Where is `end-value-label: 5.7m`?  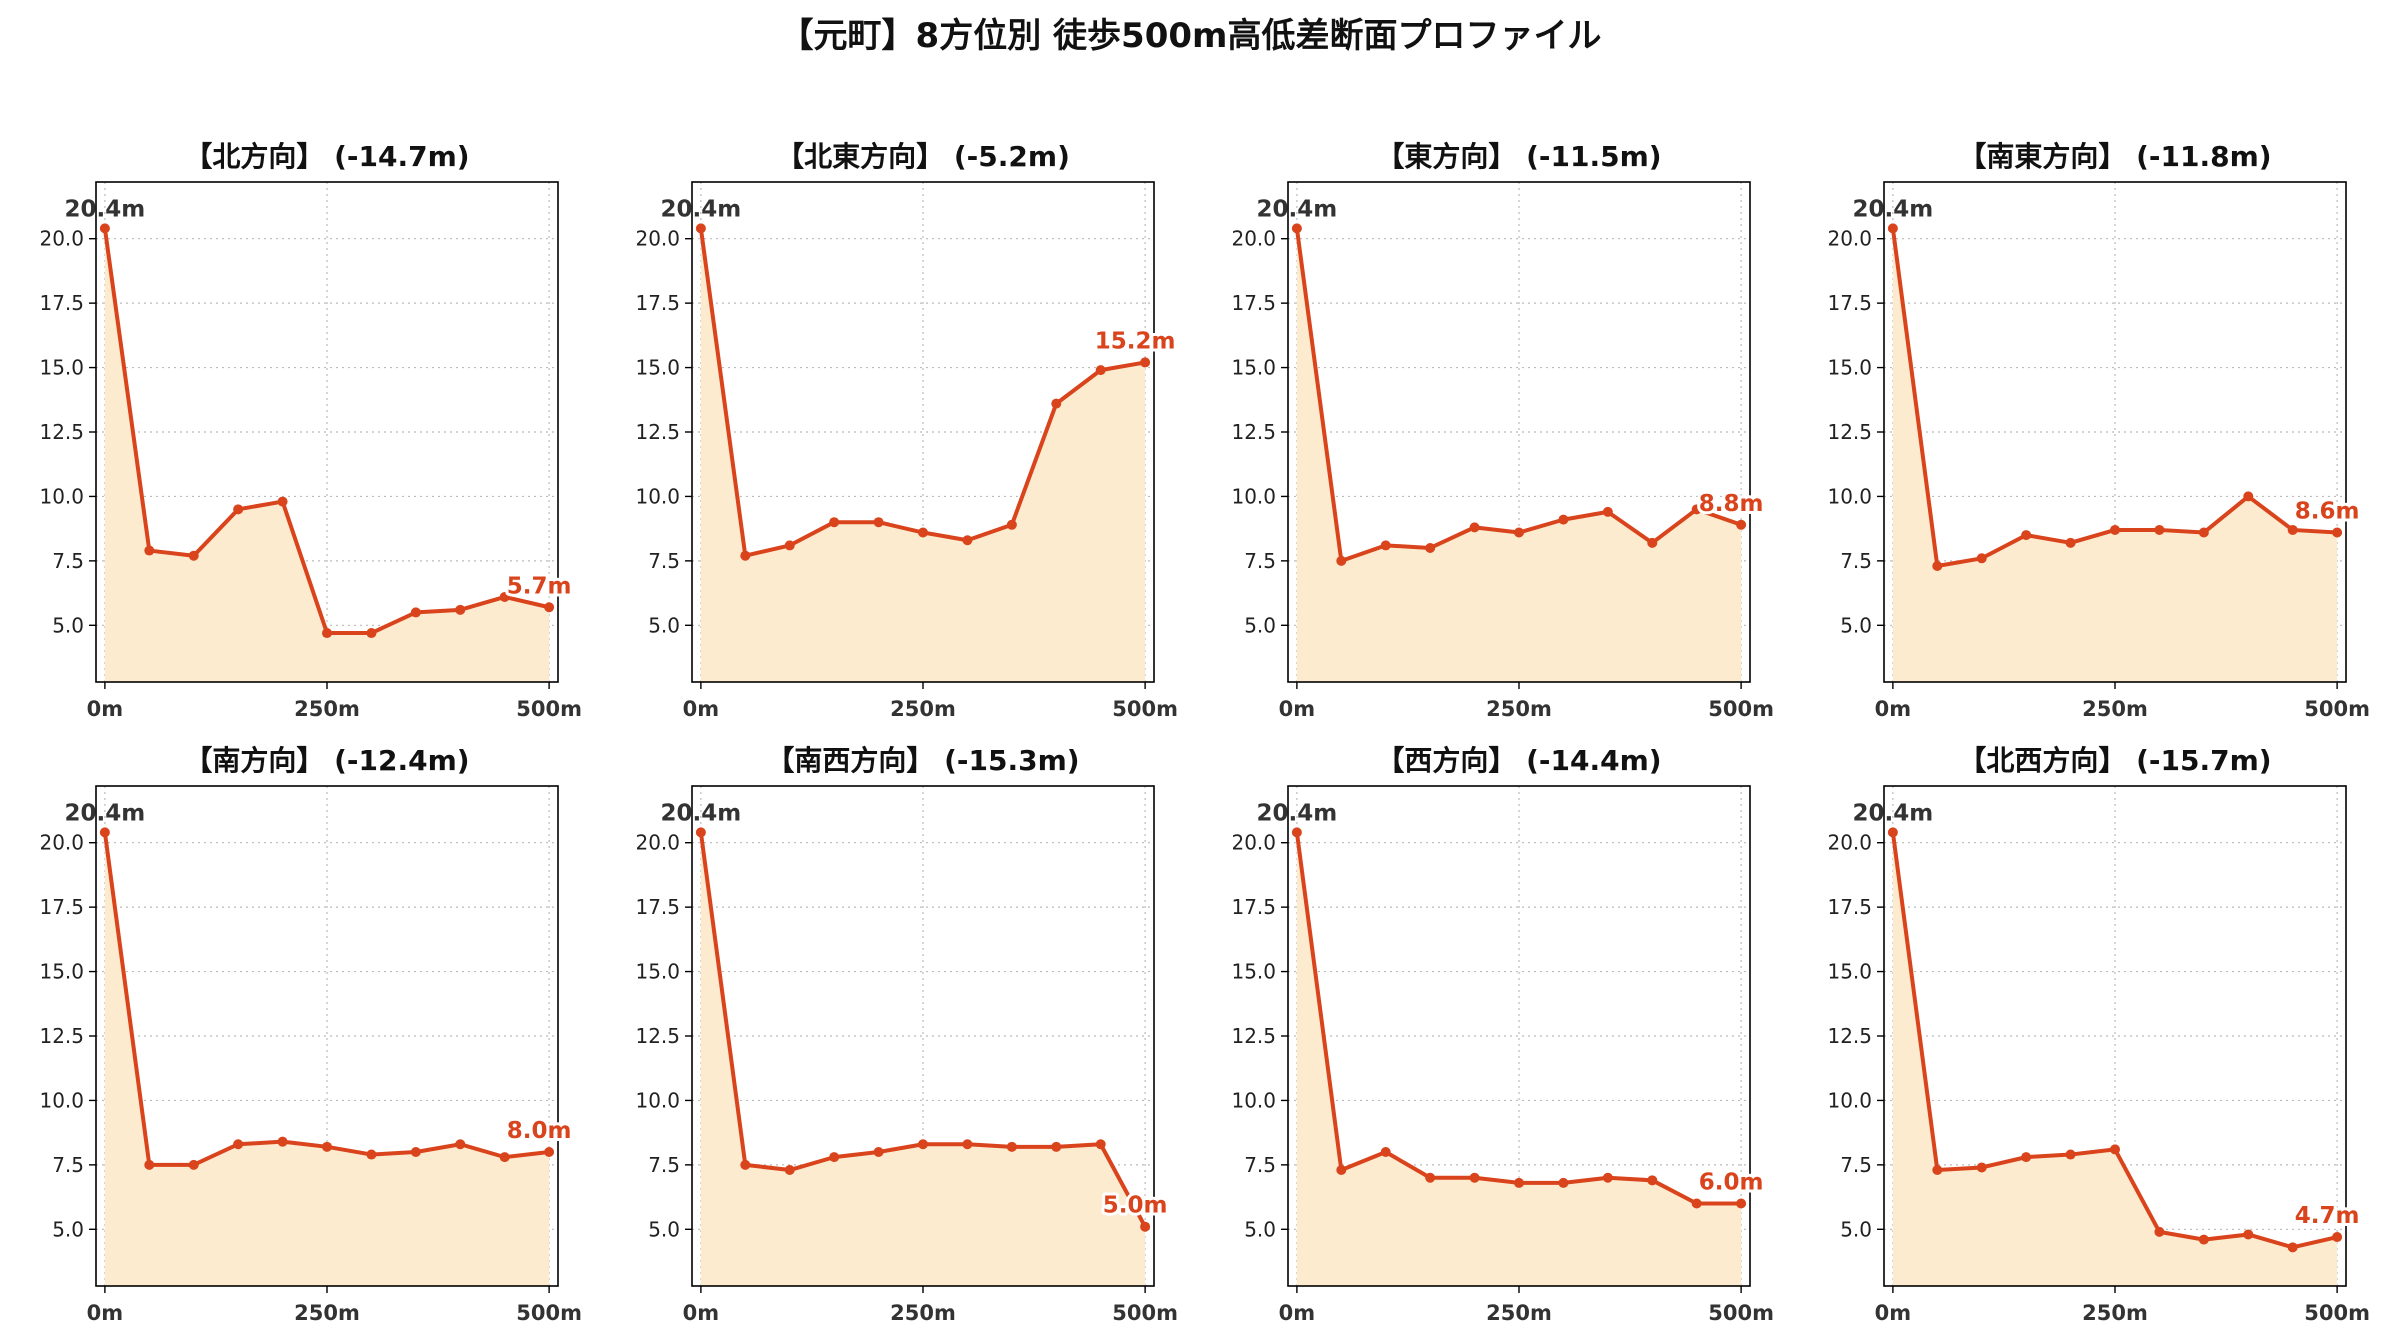 end-value-label: 5.7m is located at coordinates (539, 586).